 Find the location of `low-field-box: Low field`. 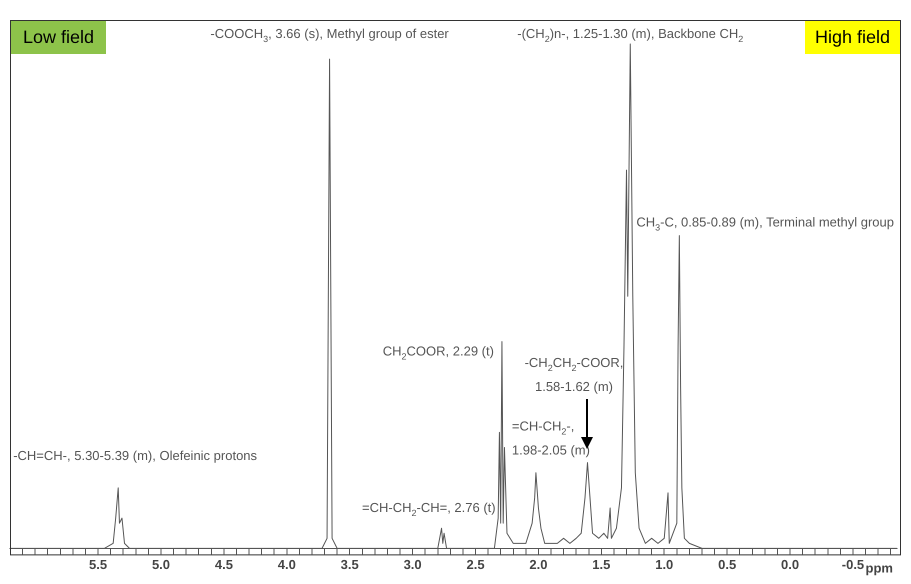

low-field-box: Low field is located at coordinates (58, 37).